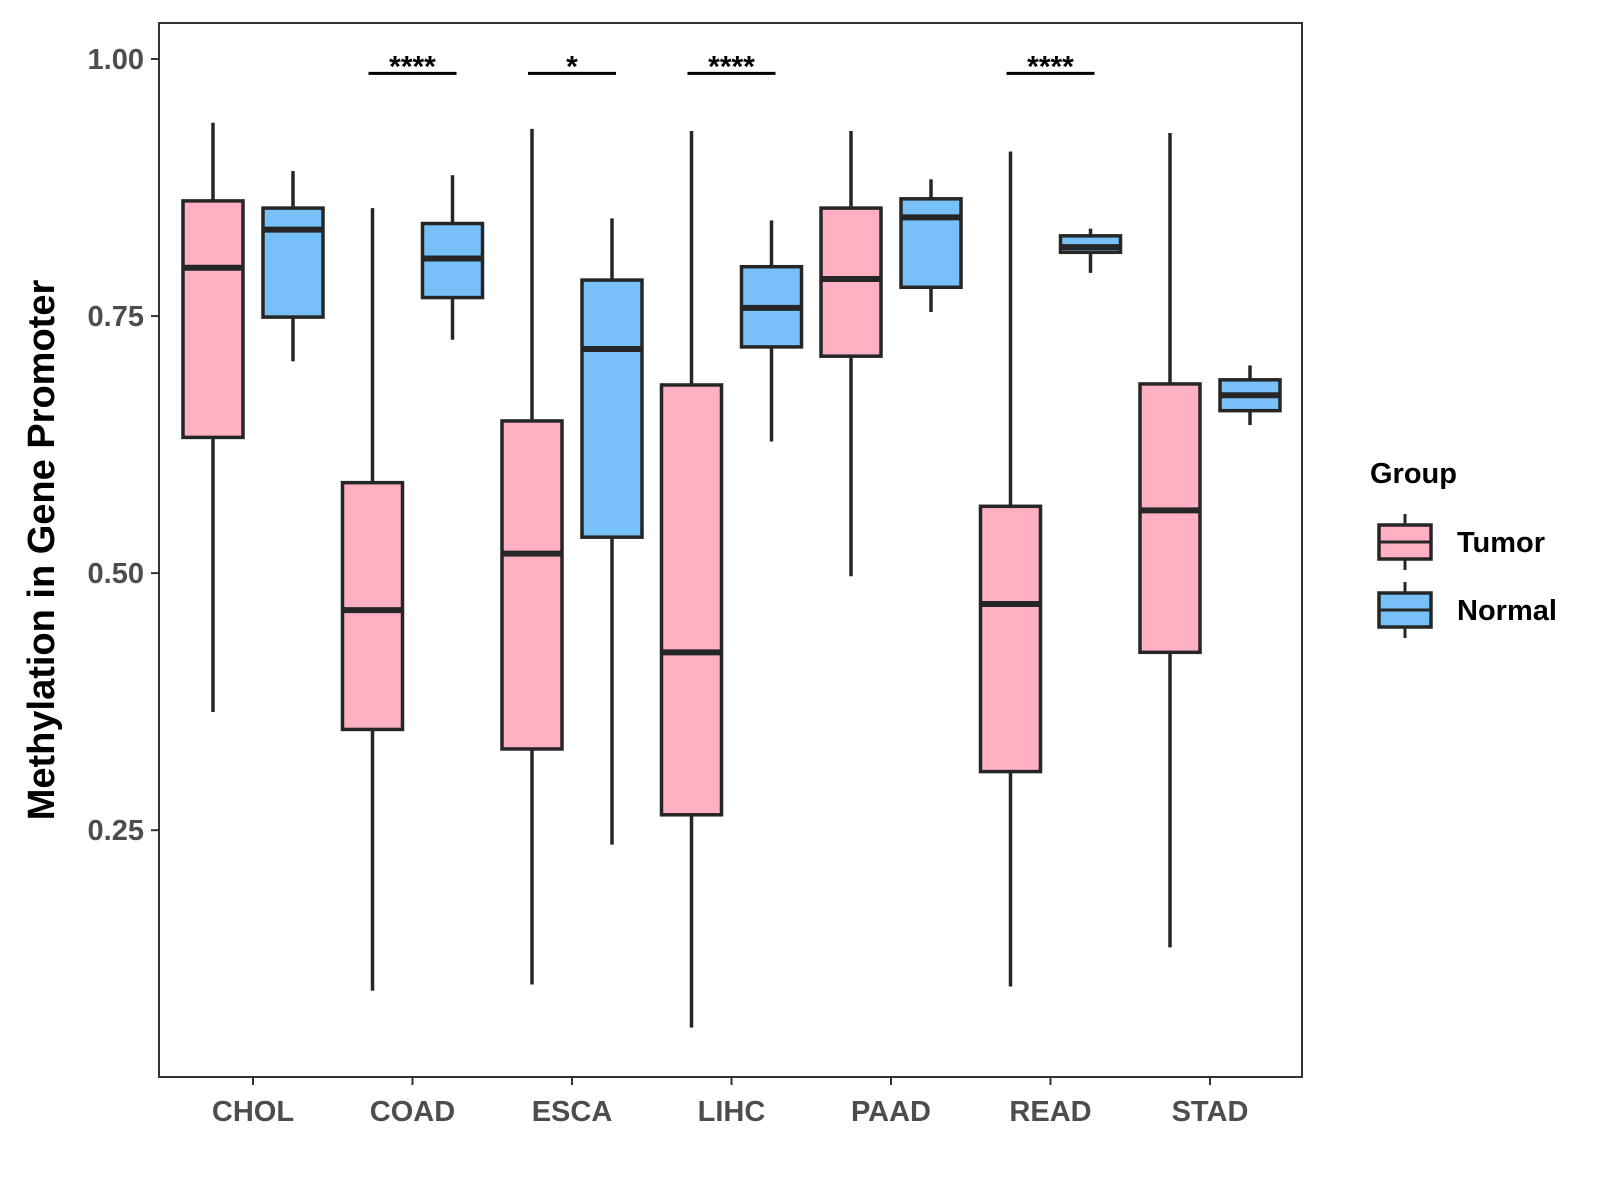 The height and width of the screenshot is (1200, 1600). I want to click on box-normal-lihc, so click(771, 331).